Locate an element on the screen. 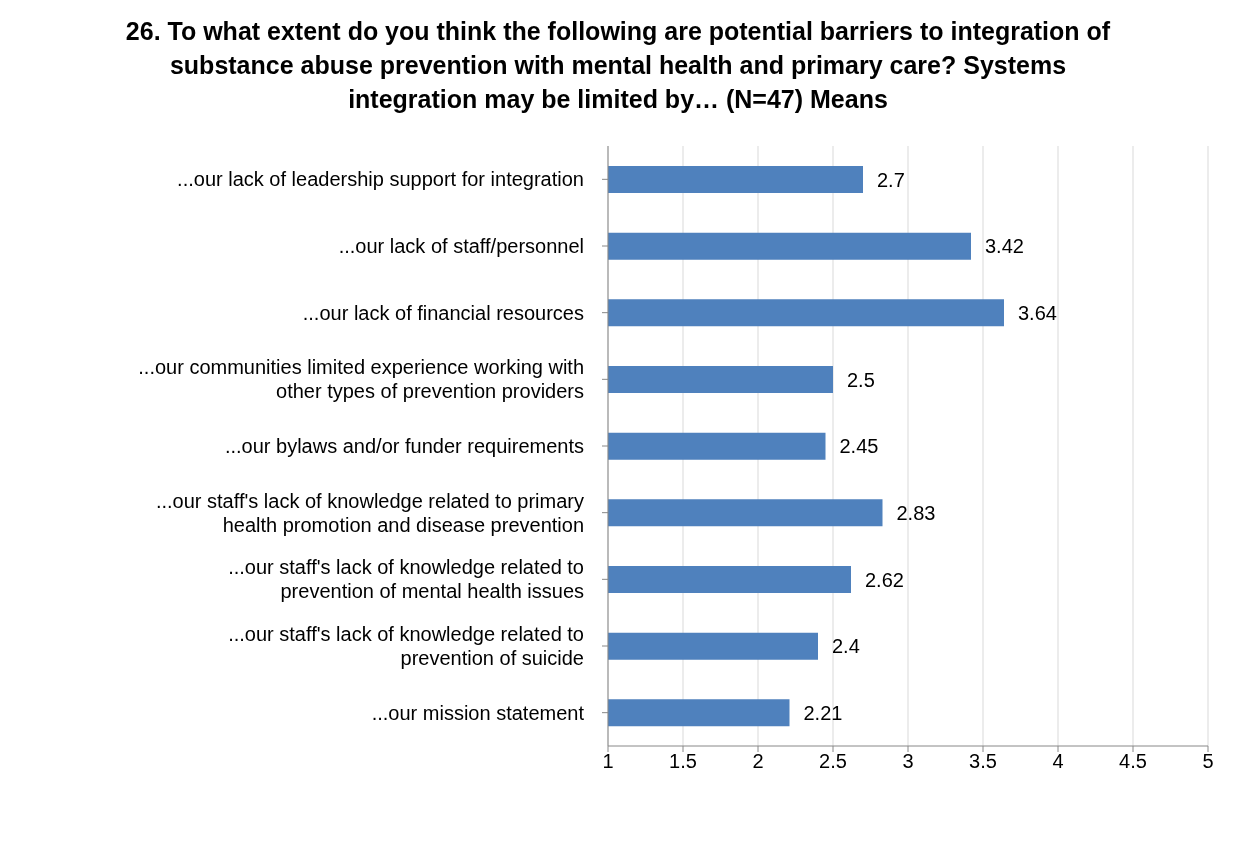 The height and width of the screenshot is (846, 1238). data-label: 2.21 is located at coordinates (823, 712).